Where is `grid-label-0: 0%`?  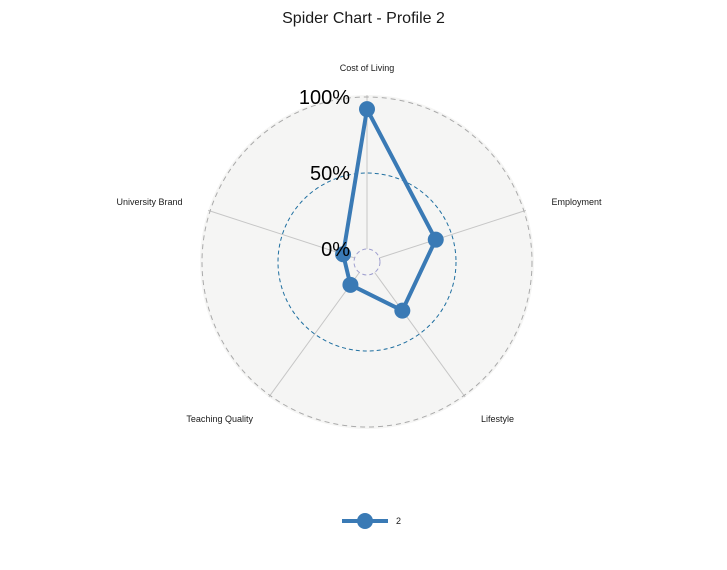 grid-label-0: 0% is located at coordinates (335, 250).